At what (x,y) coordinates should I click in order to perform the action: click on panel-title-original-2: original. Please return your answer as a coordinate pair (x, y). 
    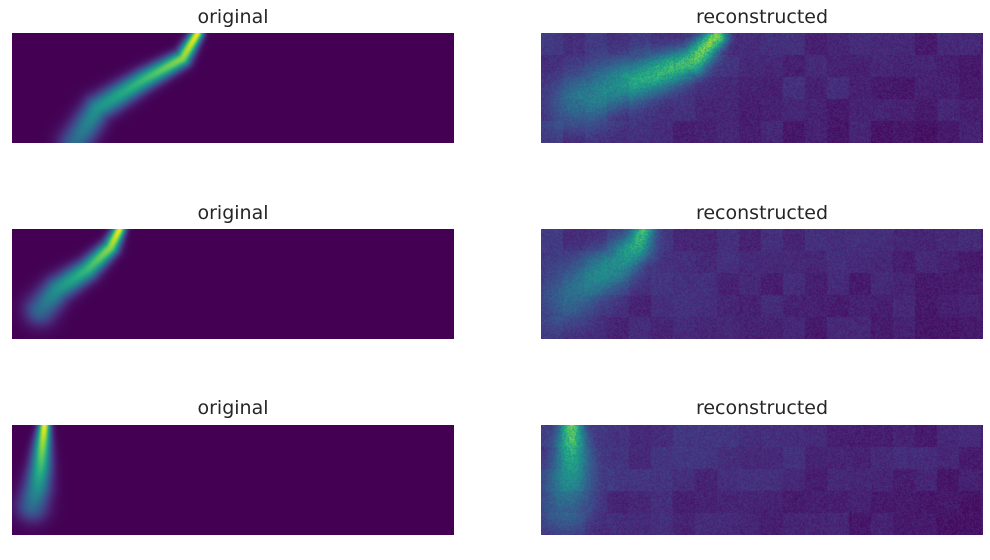
    Looking at the image, I should click on (233, 213).